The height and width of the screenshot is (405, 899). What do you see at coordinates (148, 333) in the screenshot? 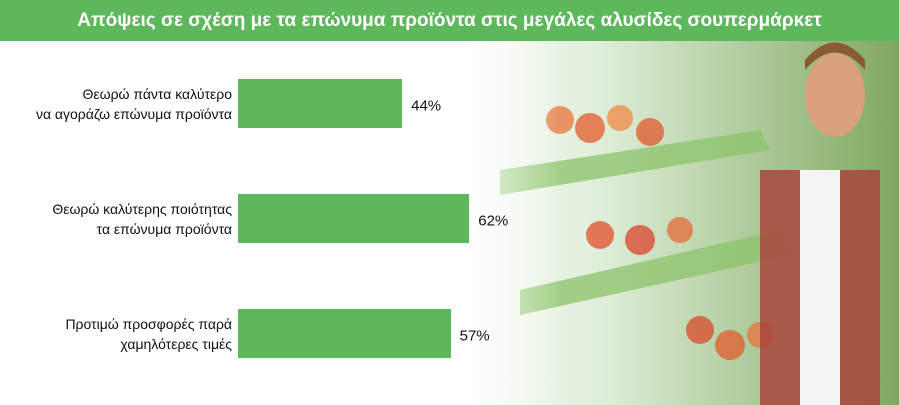
I see `category-label: Προτιμώ προσφορές παρά χαμηλότερες τιμές` at bounding box center [148, 333].